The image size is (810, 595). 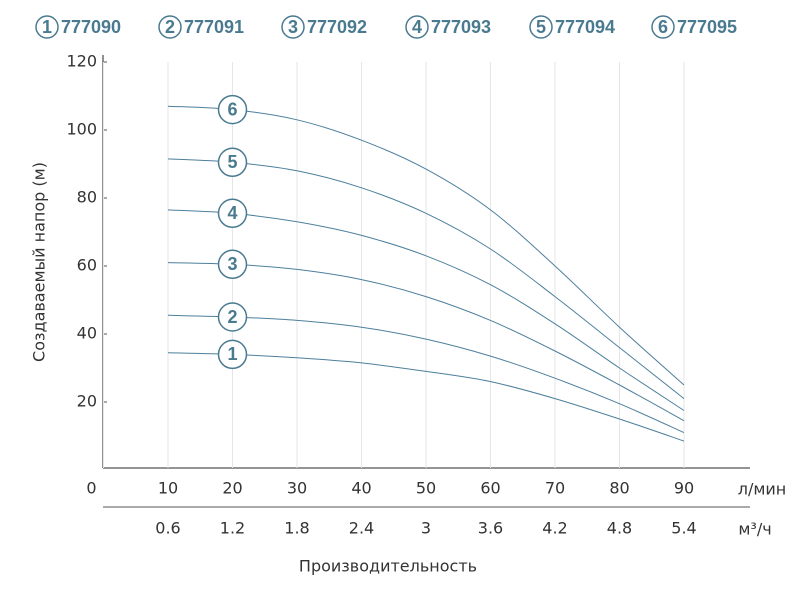 I want to click on legend-label: 777093, so click(x=461, y=27).